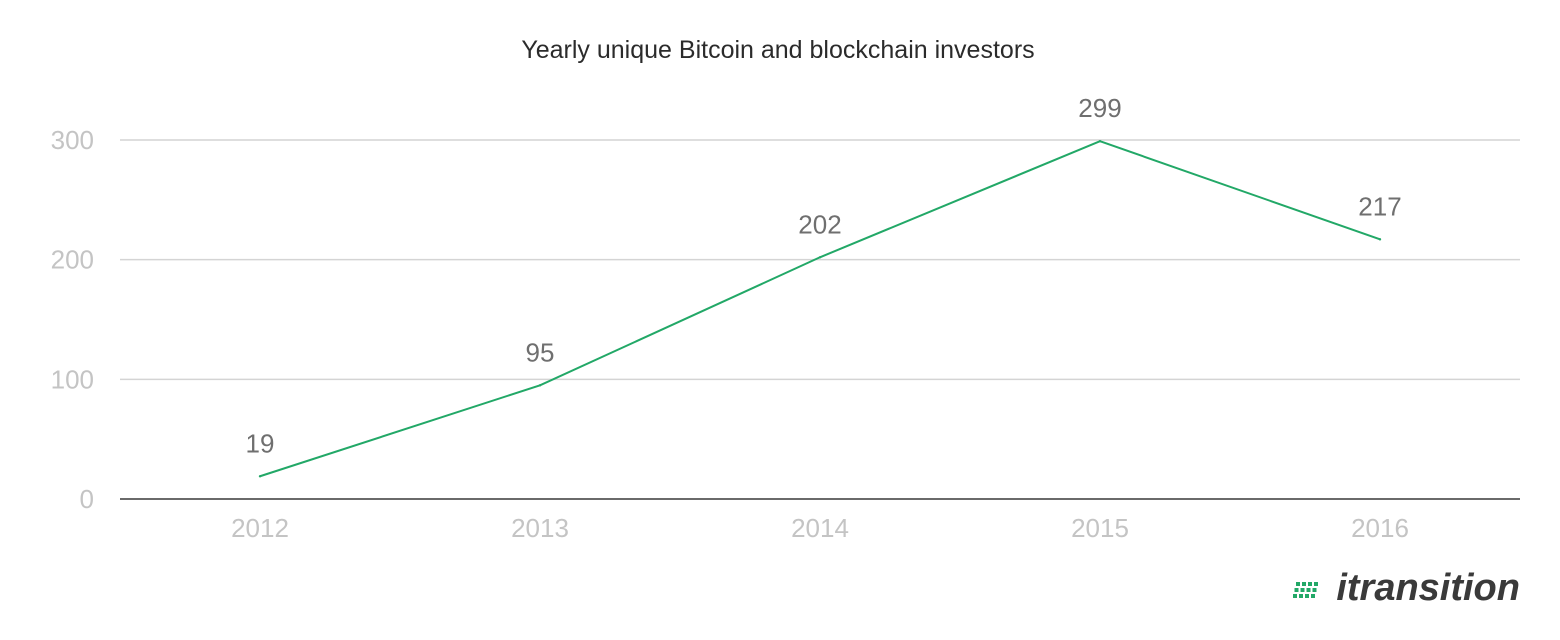  Describe the element at coordinates (1428, 588) in the screenshot. I see `logo-text: itransition` at that location.